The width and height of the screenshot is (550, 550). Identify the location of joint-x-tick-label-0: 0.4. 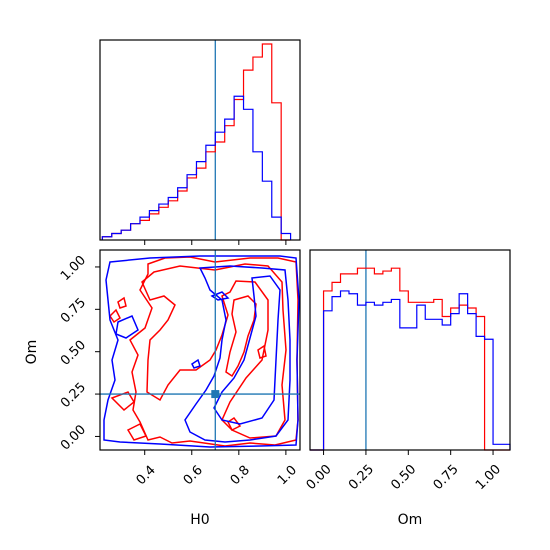
(146, 475).